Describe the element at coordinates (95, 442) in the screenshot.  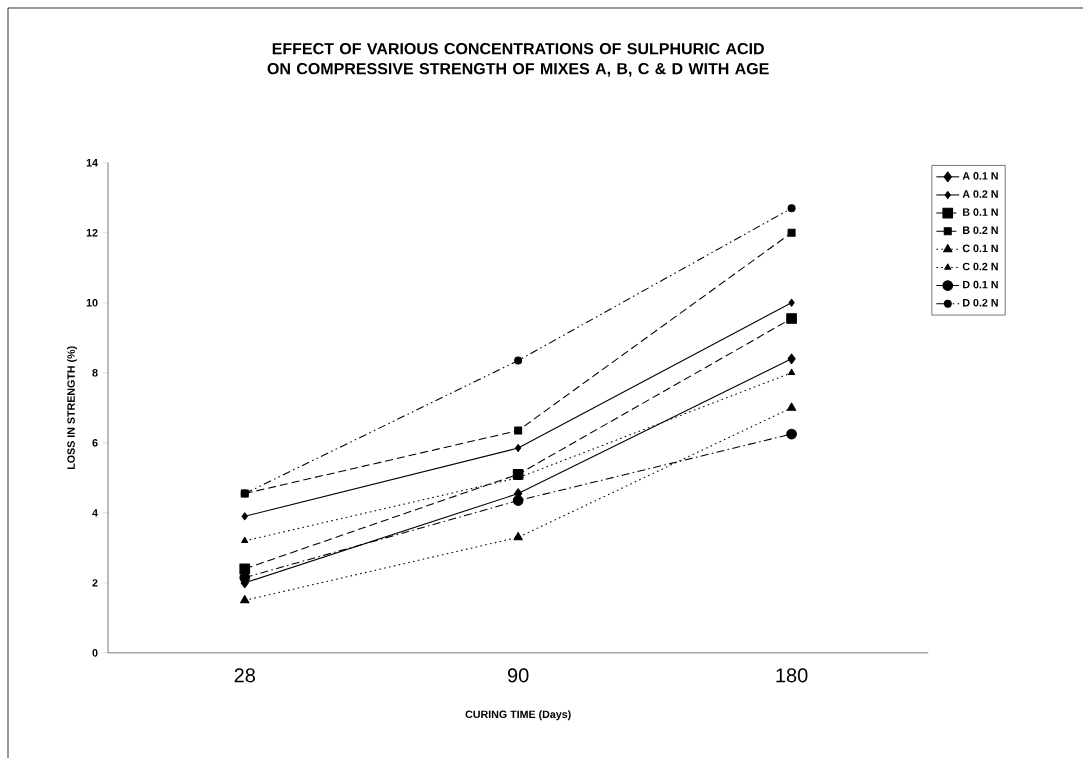
I see `y-tick-label: 6` at that location.